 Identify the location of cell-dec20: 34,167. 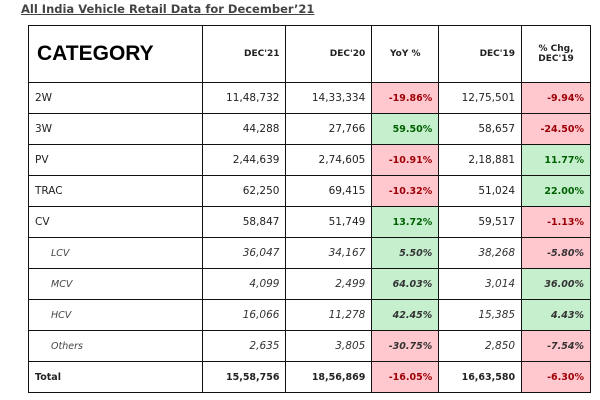
(329, 253).